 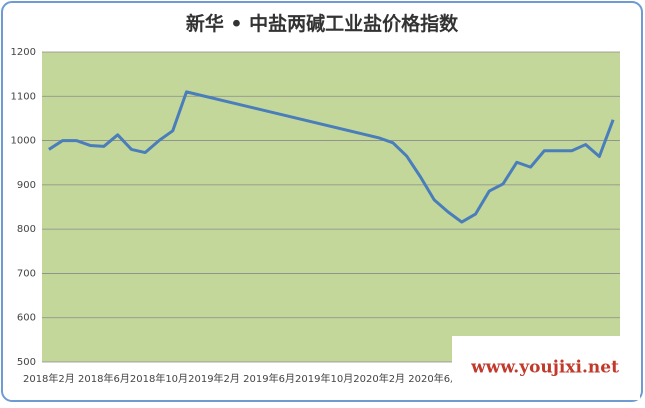 I want to click on y-tick-label: 1200, so click(x=23, y=52).